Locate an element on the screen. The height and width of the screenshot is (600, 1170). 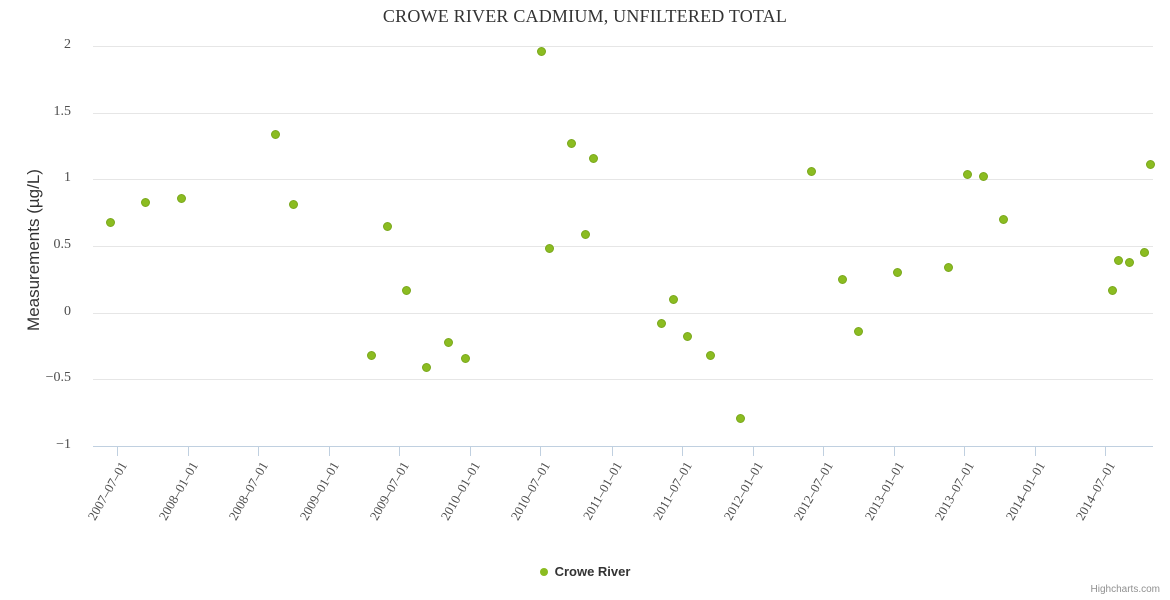
x-axis-tick-label: 2011–01–01 is located at coordinates (602, 491).